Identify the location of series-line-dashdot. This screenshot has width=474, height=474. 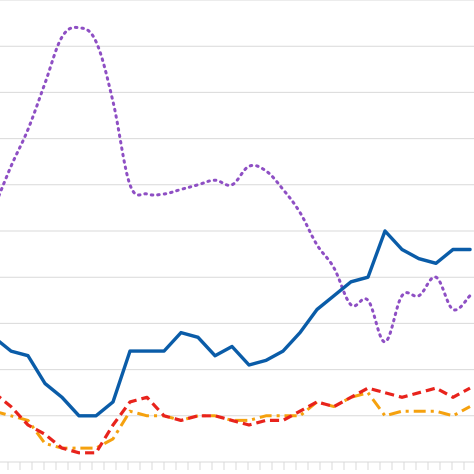
(235, 420).